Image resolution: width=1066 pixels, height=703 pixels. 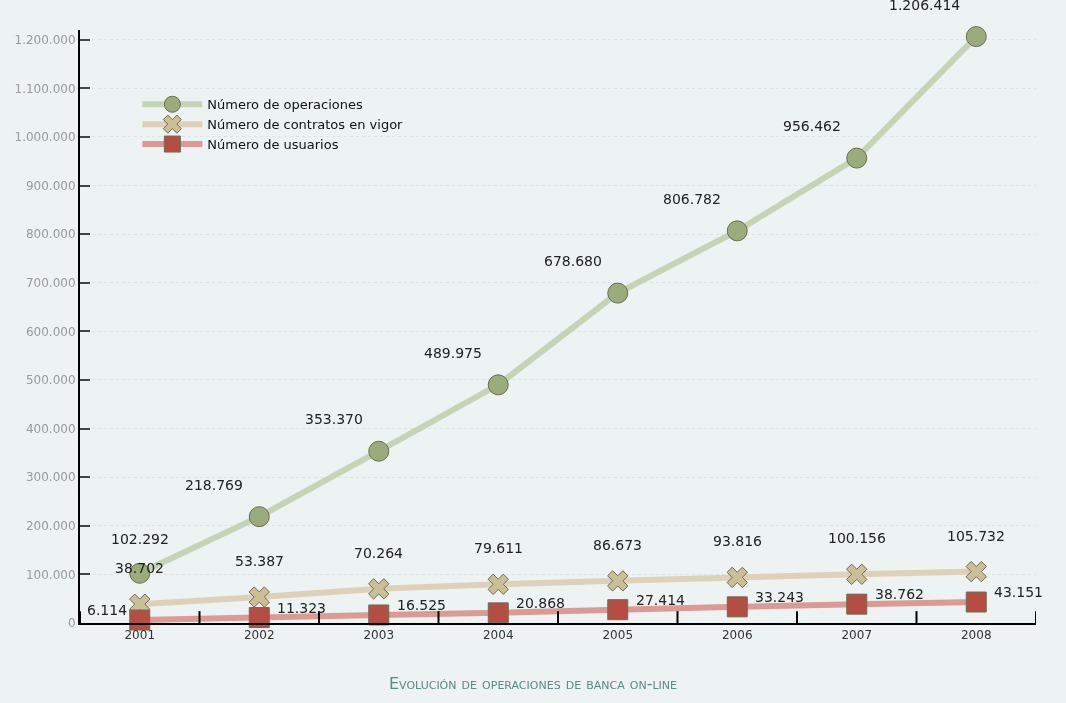 I want to click on y-tick-label: 0, so click(x=71, y=623).